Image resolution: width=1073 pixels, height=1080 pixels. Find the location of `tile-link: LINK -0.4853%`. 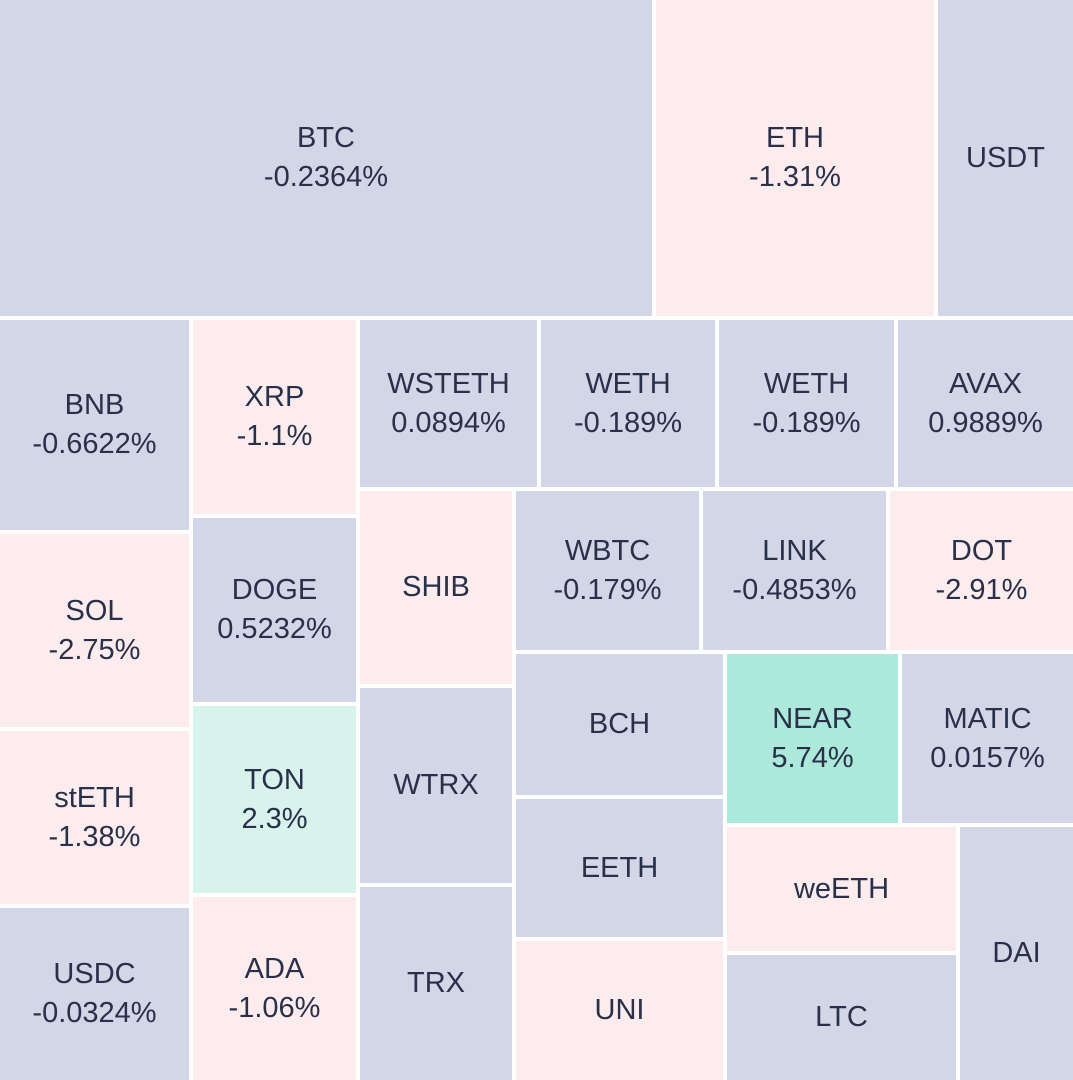

tile-link: LINK -0.4853% is located at coordinates (794, 570).